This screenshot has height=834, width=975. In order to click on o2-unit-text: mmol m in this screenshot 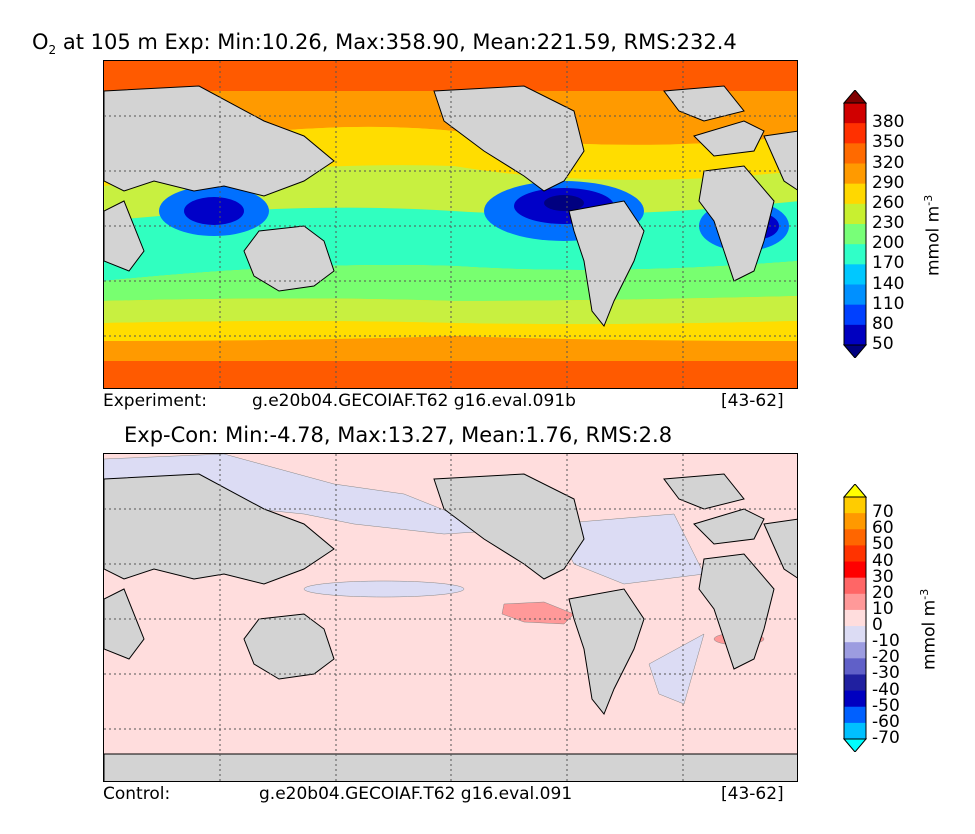, I will do `click(933, 240)`.